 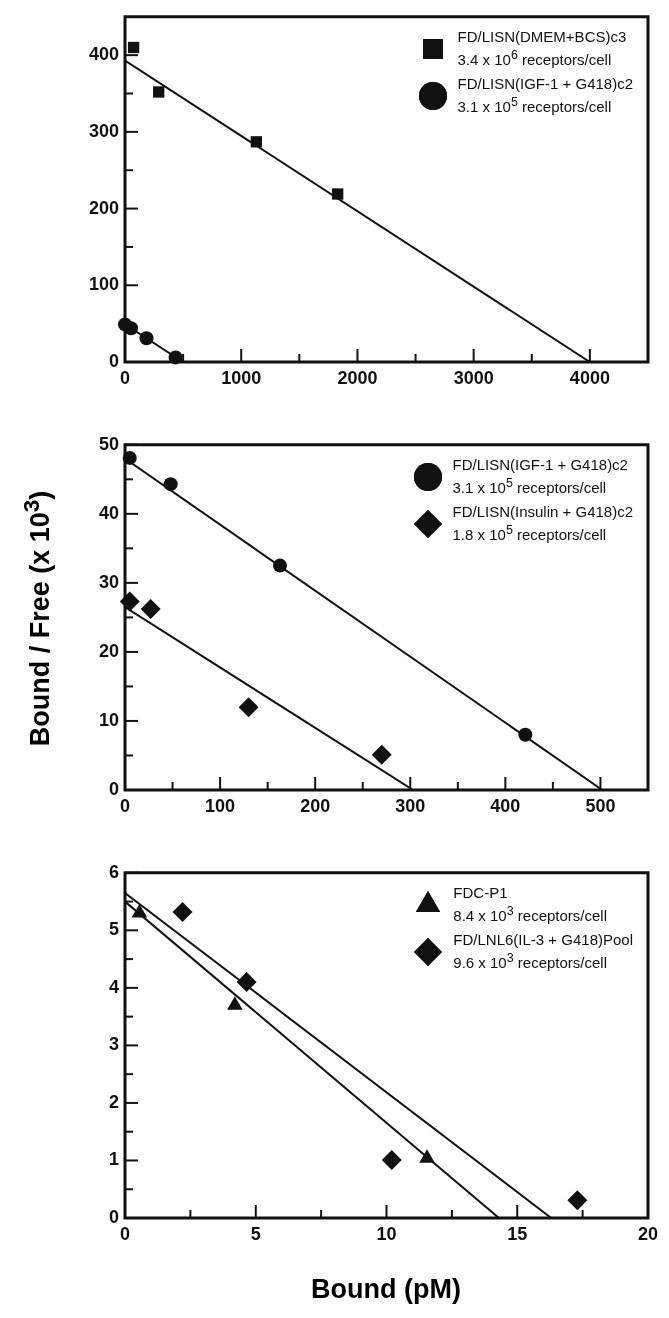 What do you see at coordinates (108, 581) in the screenshot?
I see `y-tick-label: 30` at bounding box center [108, 581].